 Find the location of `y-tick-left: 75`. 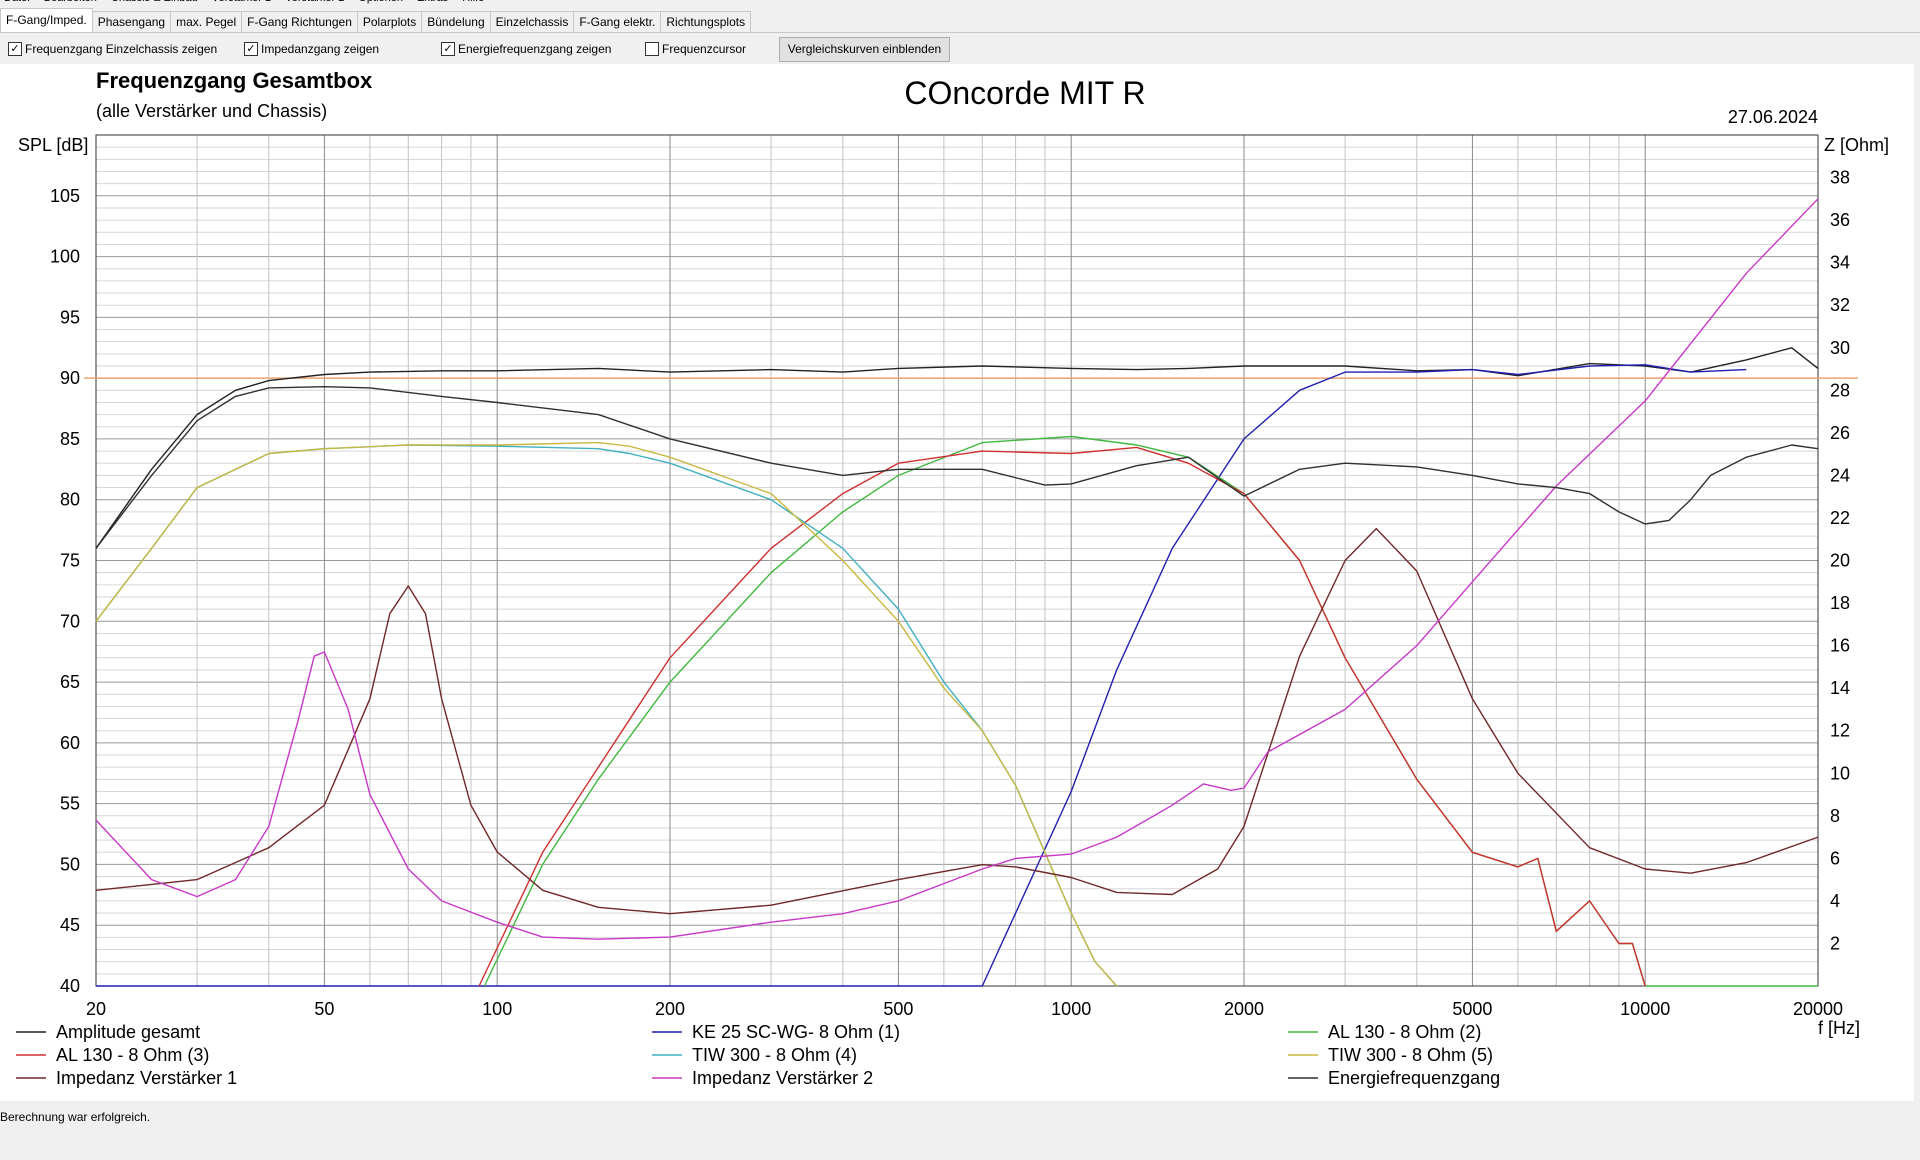

y-tick-left: 75 is located at coordinates (70, 561).